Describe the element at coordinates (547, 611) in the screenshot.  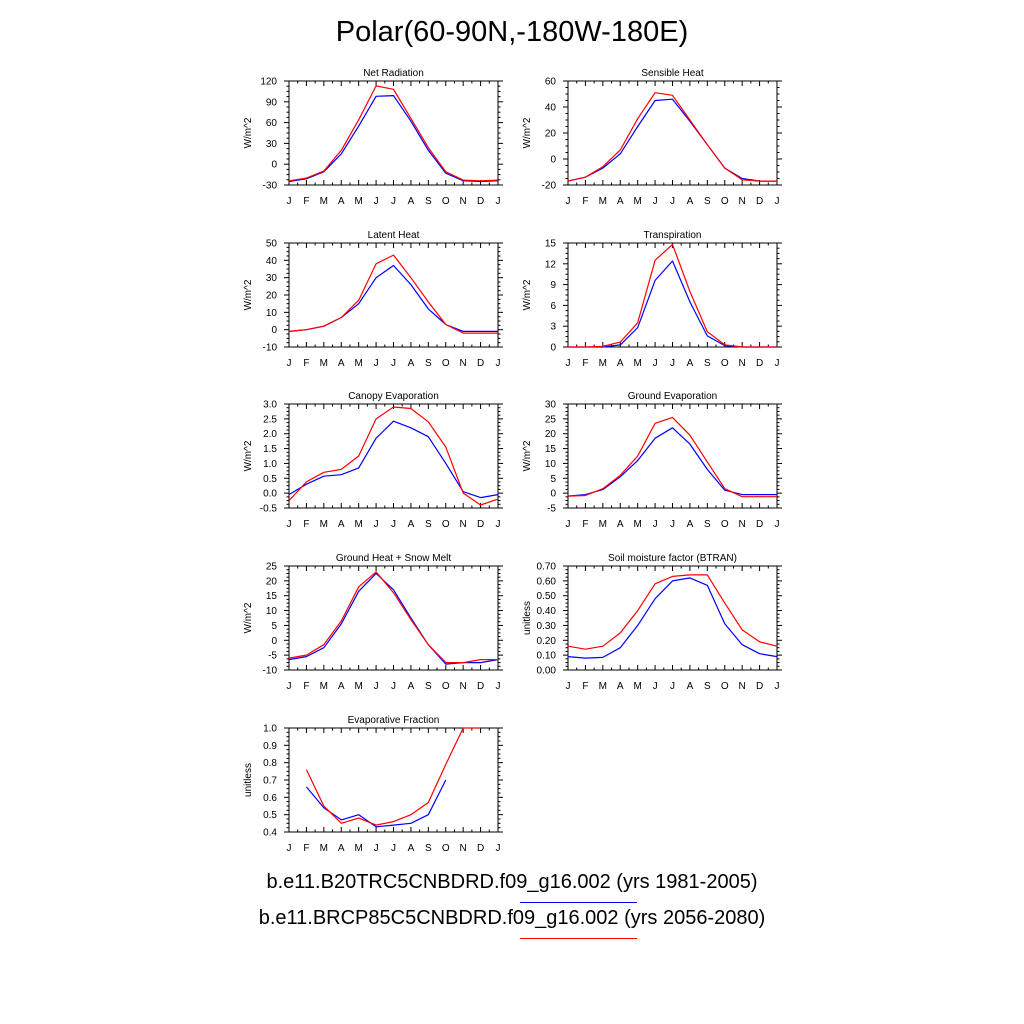
I see `y-tick-label: 0.40` at that location.